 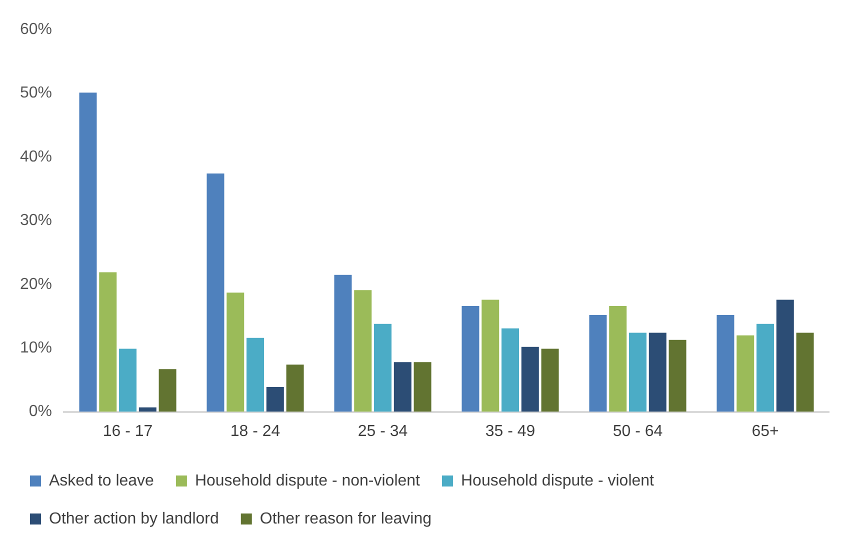 What do you see at coordinates (101, 481) in the screenshot?
I see `legend-label: Asked to leave` at bounding box center [101, 481].